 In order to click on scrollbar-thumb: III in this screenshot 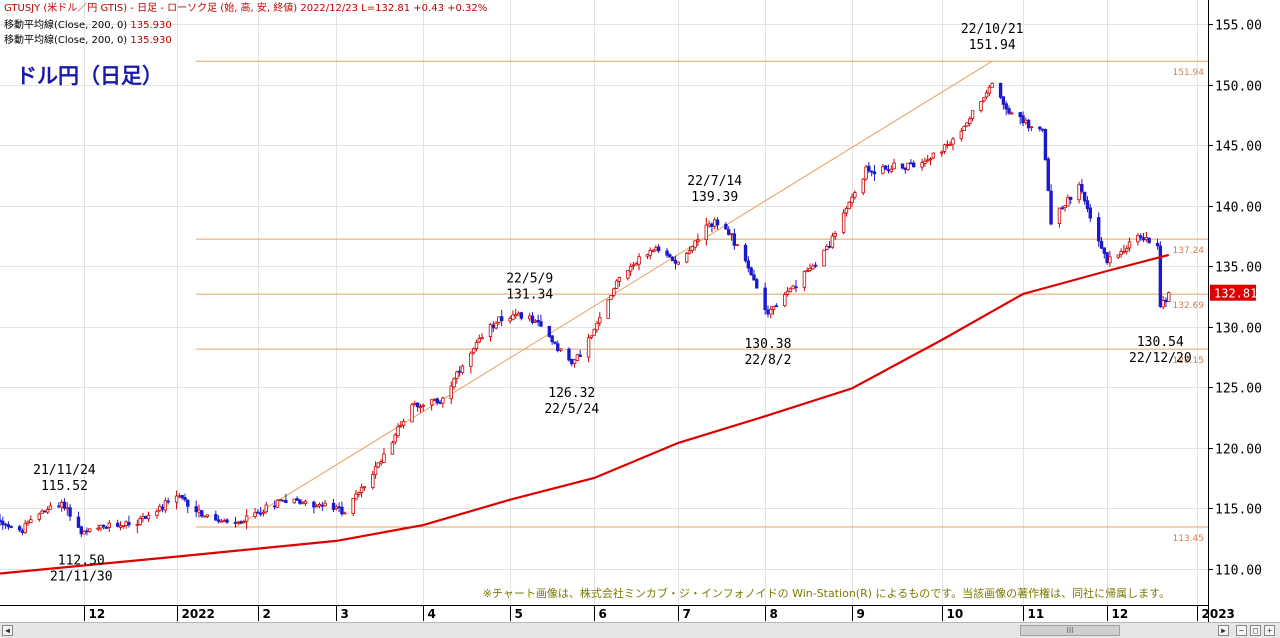, I will do `click(1070, 630)`.